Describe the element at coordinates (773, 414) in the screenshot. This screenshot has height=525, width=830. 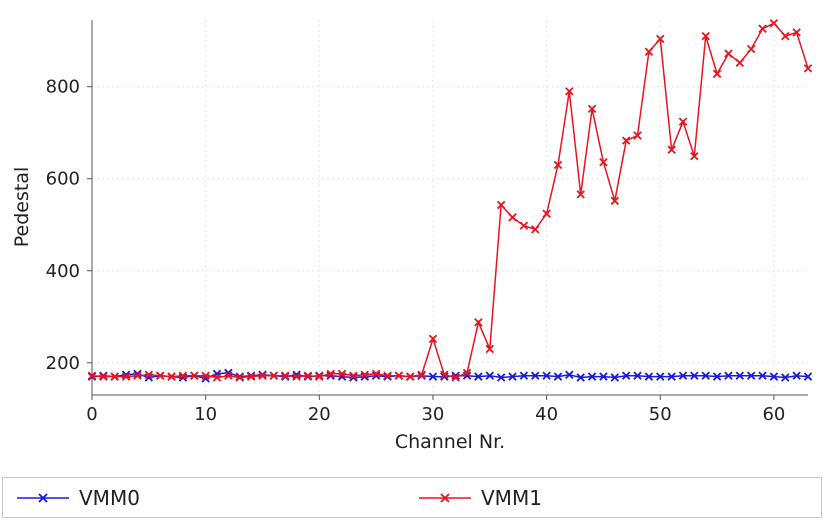
I see `x-tick-label: 60` at that location.